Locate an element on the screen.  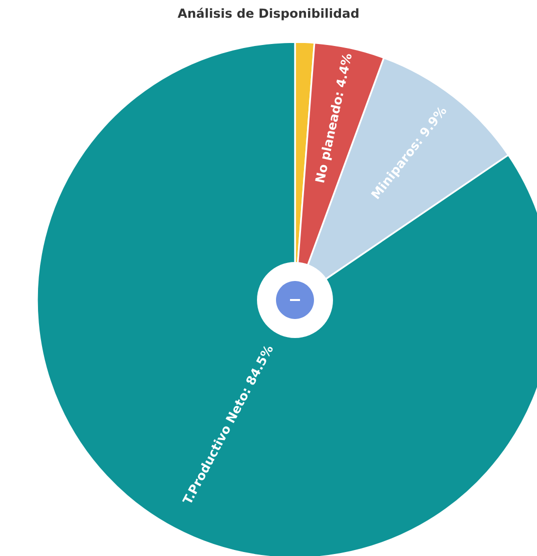
chart-title: Análisis de Disponibilidad is located at coordinates (268, 14).